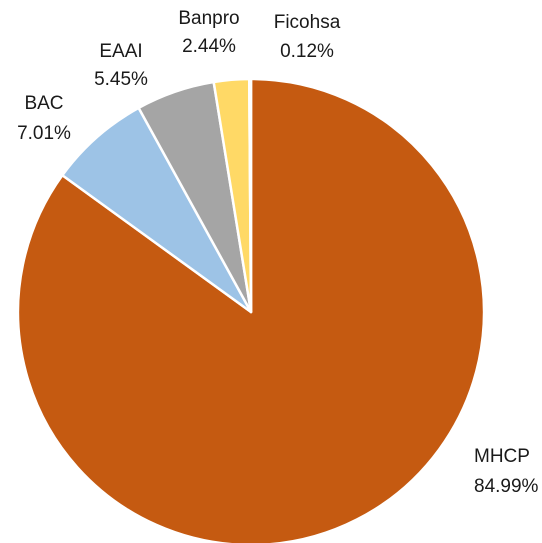 Image resolution: width=542 pixels, height=543 pixels. Describe the element at coordinates (43, 103) in the screenshot. I see `data-label-name-bac: BAC` at that location.